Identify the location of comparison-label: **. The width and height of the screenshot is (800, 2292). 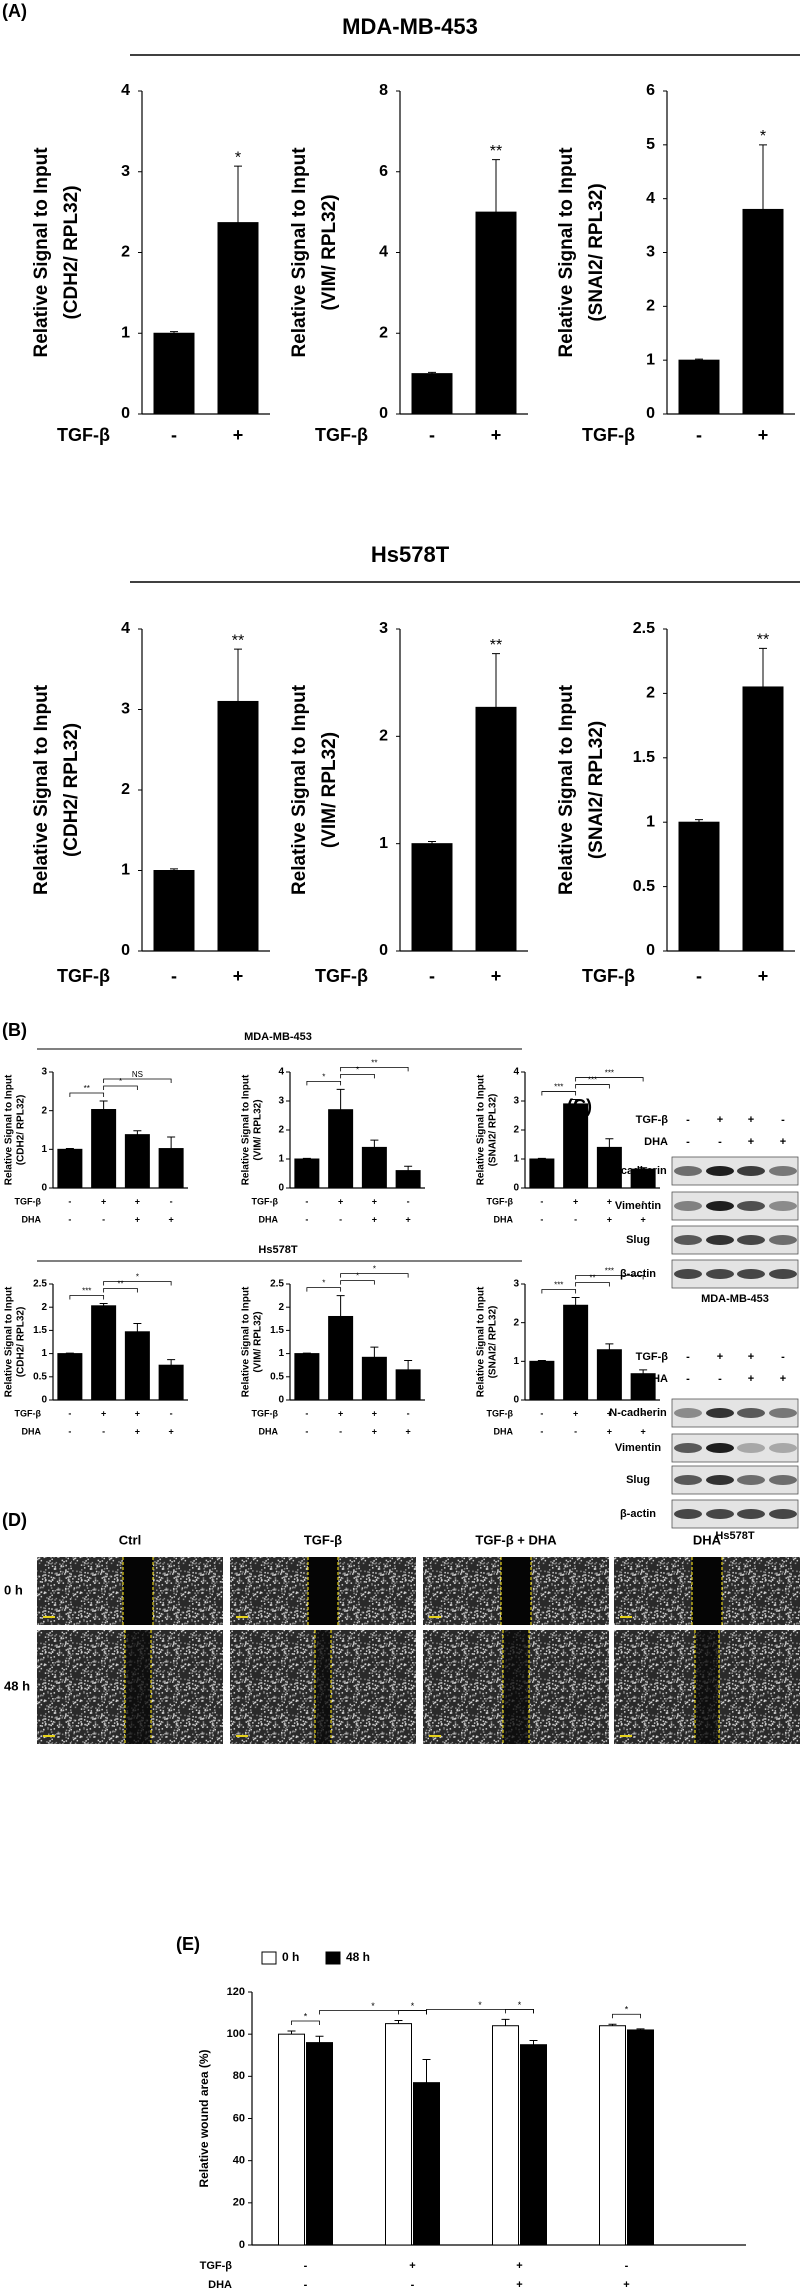
(120, 1284).